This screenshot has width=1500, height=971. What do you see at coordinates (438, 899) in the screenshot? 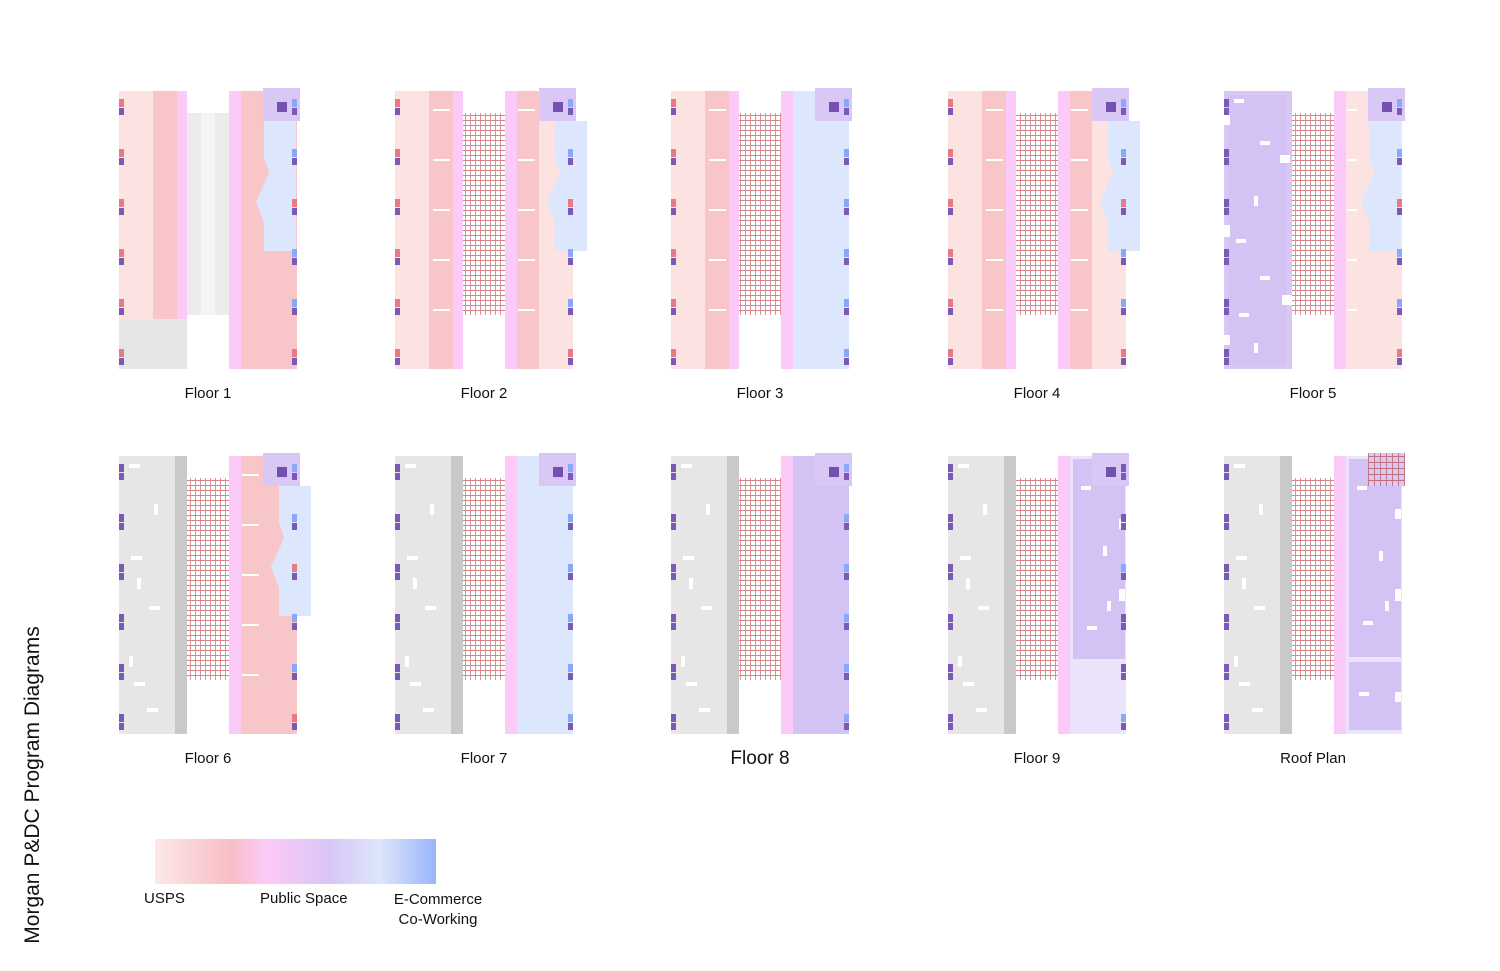
I see `legend-label-ecommerce-line1: E-Commerce` at bounding box center [438, 899].